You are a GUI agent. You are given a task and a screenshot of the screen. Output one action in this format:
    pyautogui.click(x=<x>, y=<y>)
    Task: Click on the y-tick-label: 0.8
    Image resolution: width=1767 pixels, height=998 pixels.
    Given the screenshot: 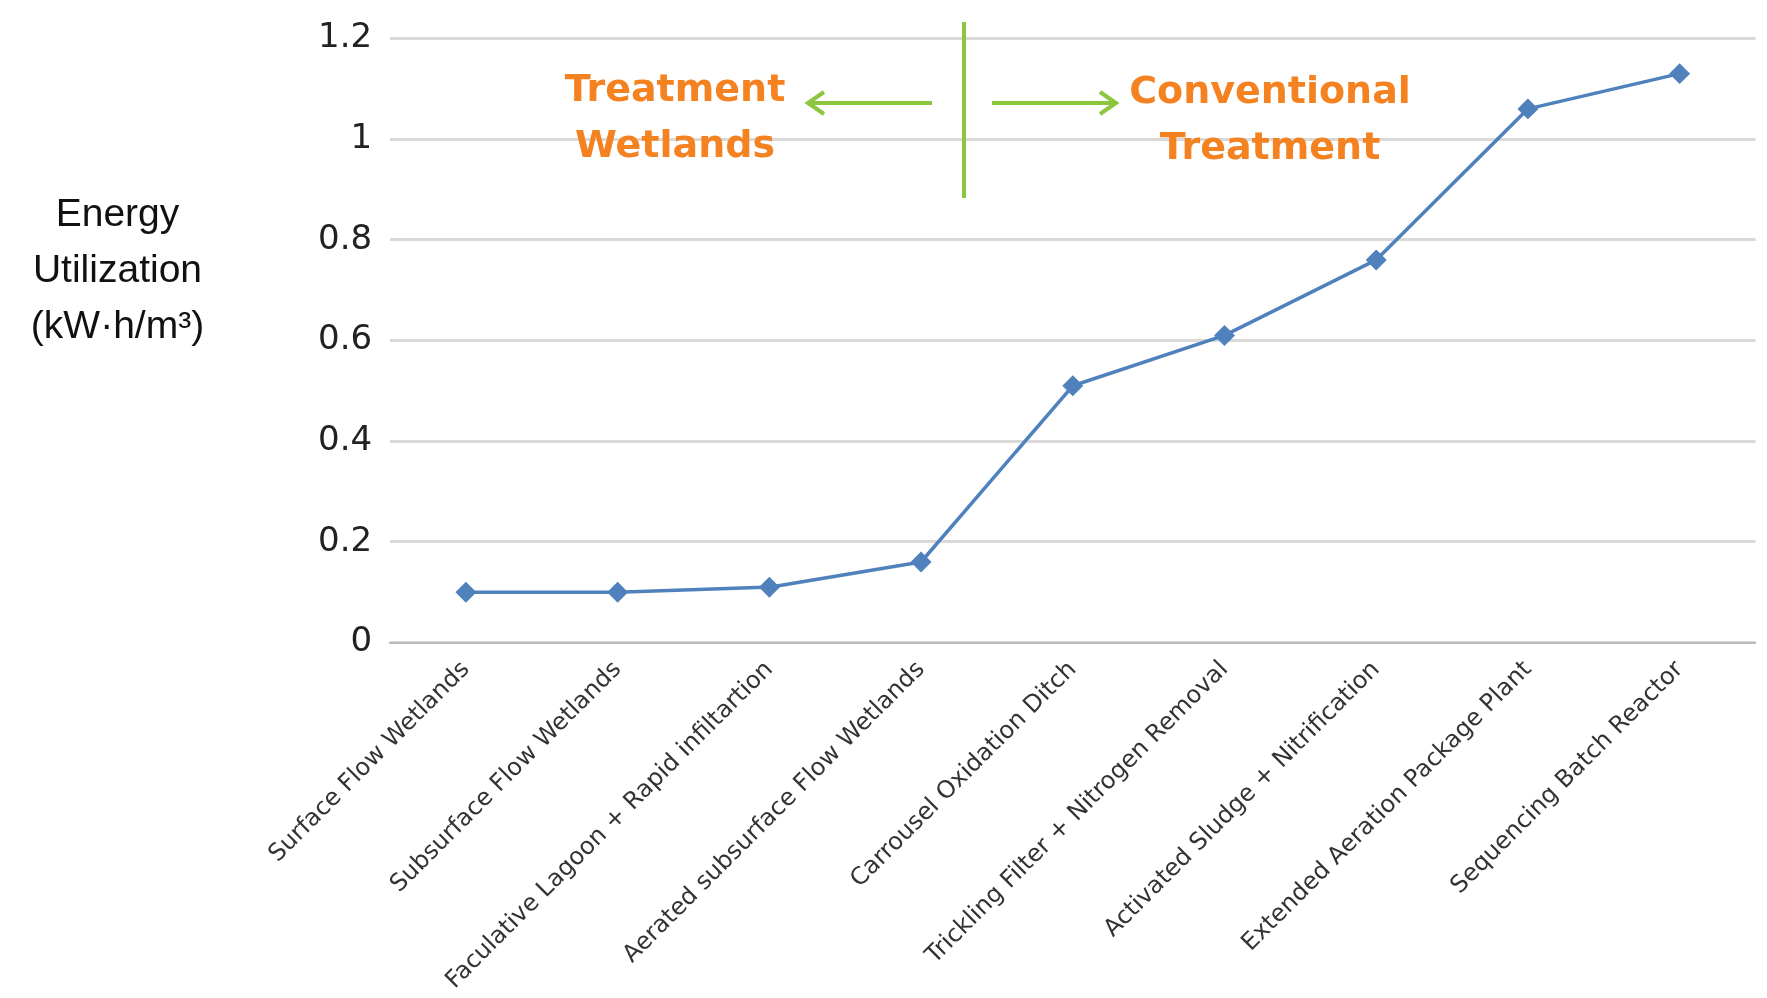 What is the action you would take?
    pyautogui.click(x=345, y=236)
    